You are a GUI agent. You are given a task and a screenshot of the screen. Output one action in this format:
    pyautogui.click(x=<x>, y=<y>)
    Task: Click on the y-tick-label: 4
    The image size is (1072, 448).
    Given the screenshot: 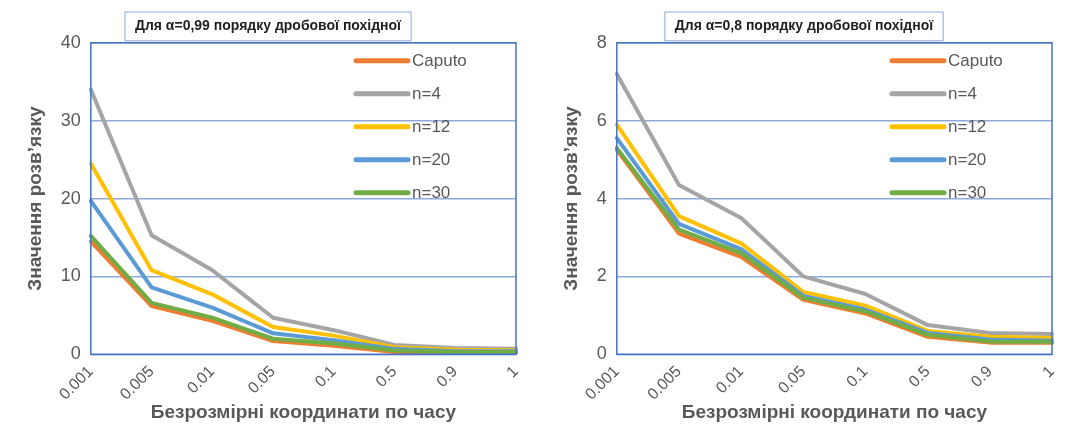 What is the action you would take?
    pyautogui.click(x=601, y=197)
    